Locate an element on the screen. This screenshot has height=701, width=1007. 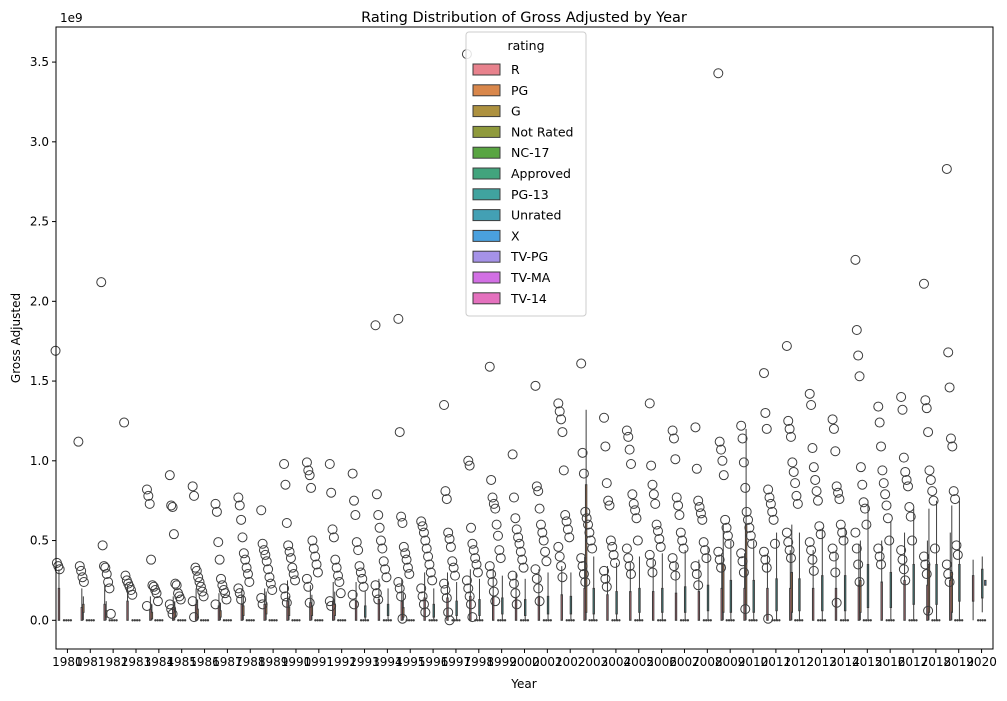
box-2011 is located at coordinates (776, 595).